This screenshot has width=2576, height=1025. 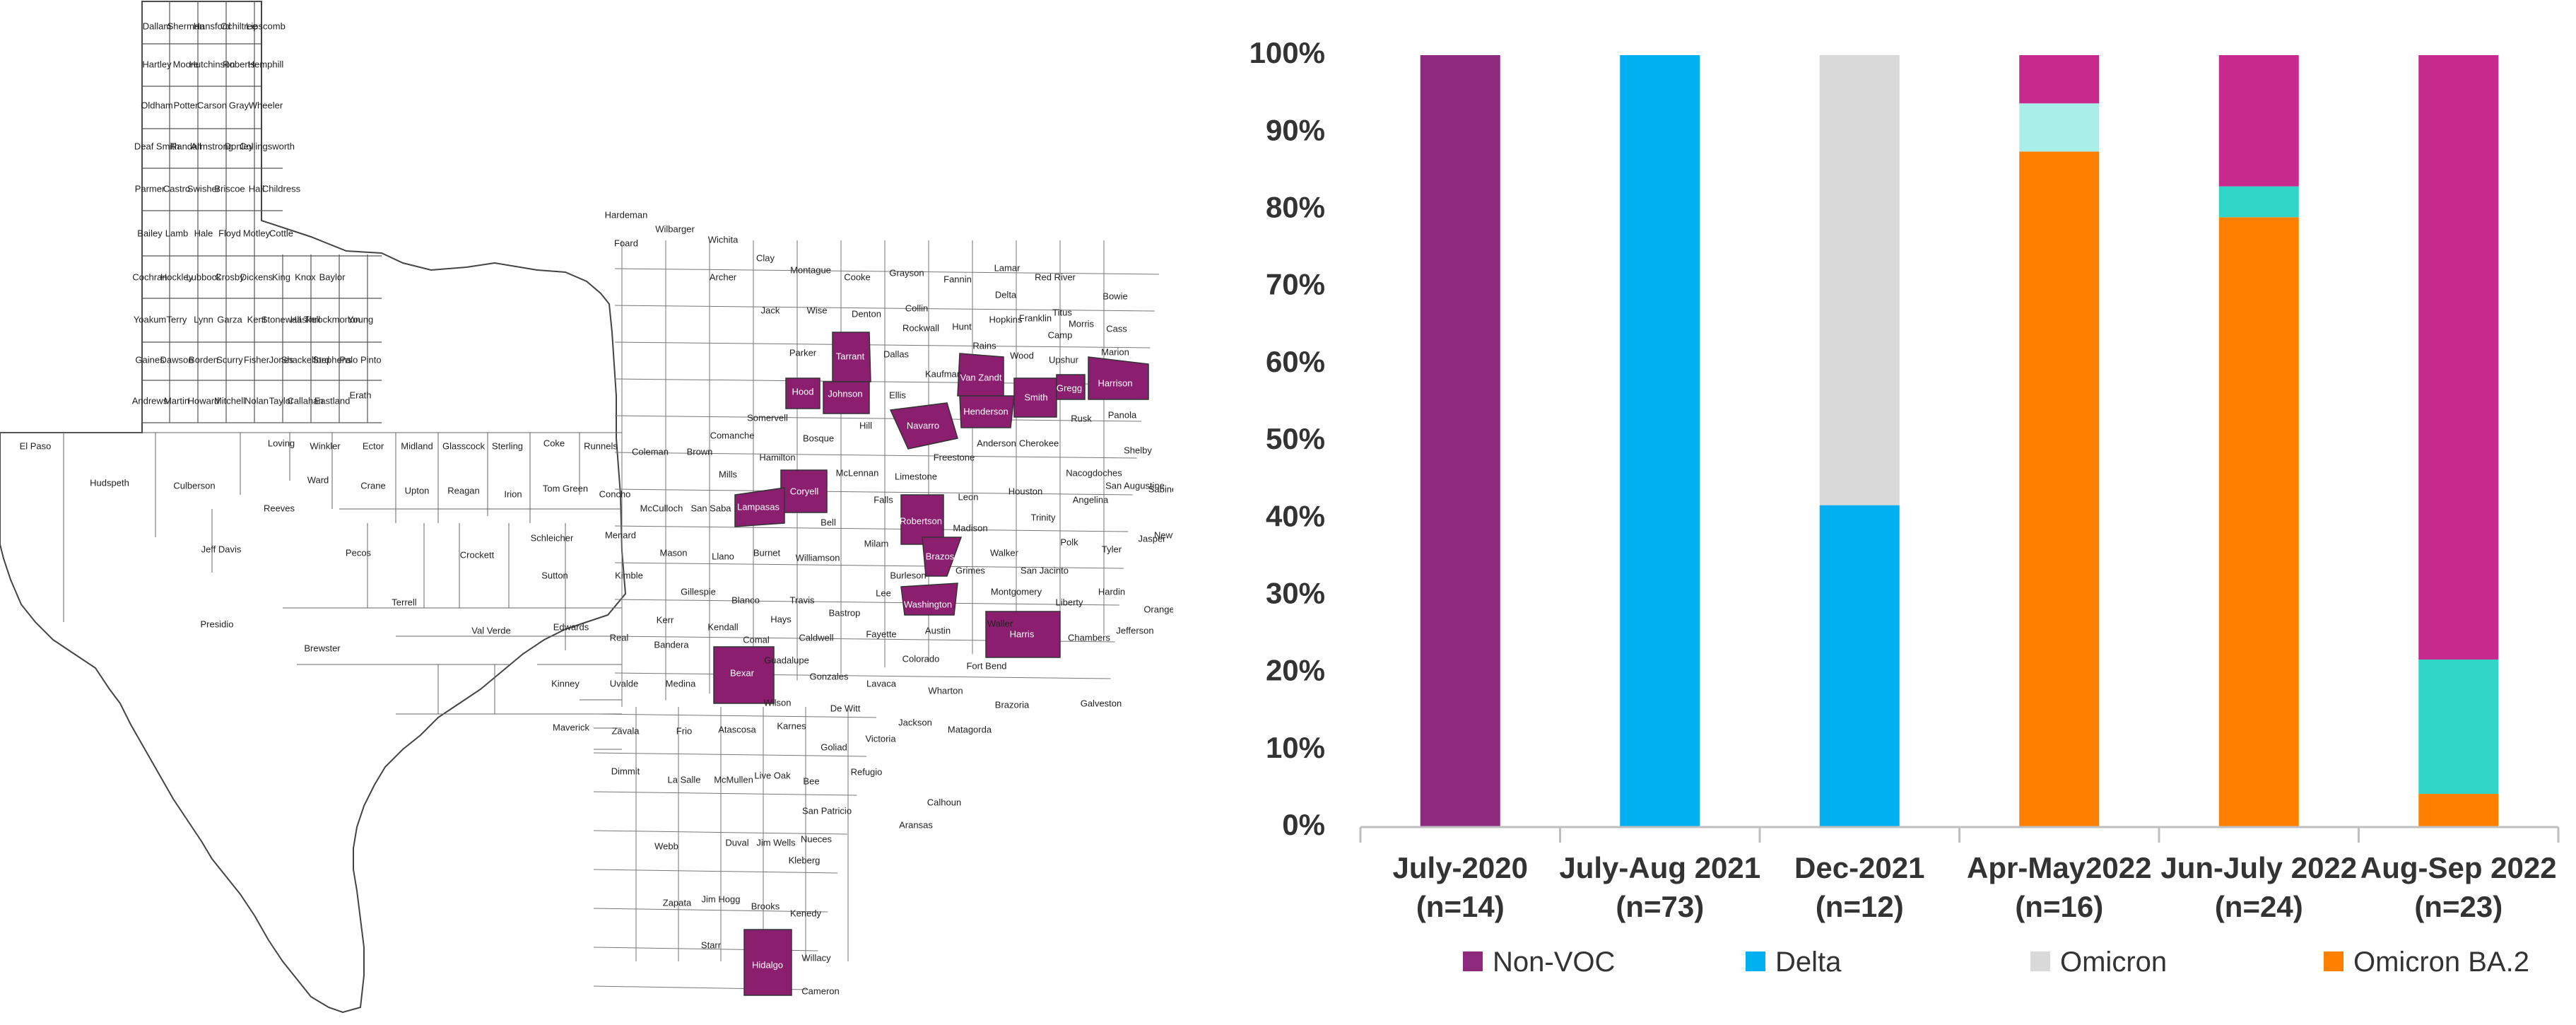 What do you see at coordinates (360, 395) in the screenshot?
I see `county-label-erath: Erath` at bounding box center [360, 395].